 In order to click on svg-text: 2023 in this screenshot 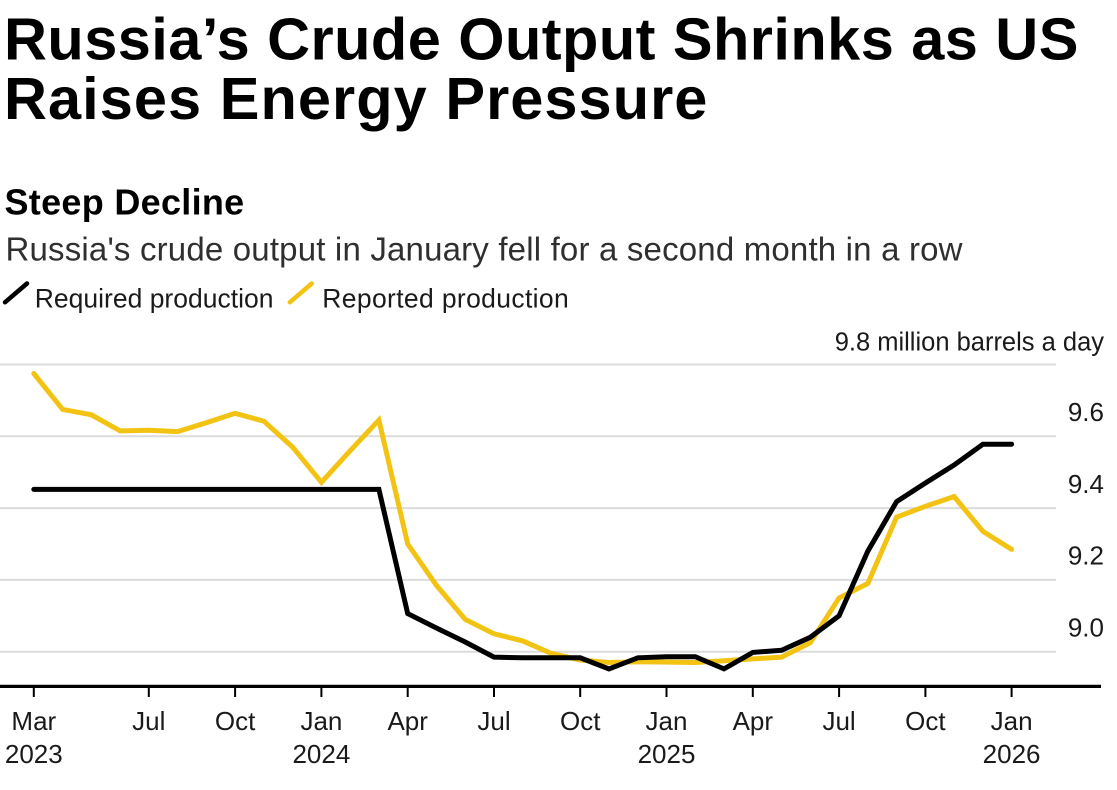, I will do `click(34, 754)`.